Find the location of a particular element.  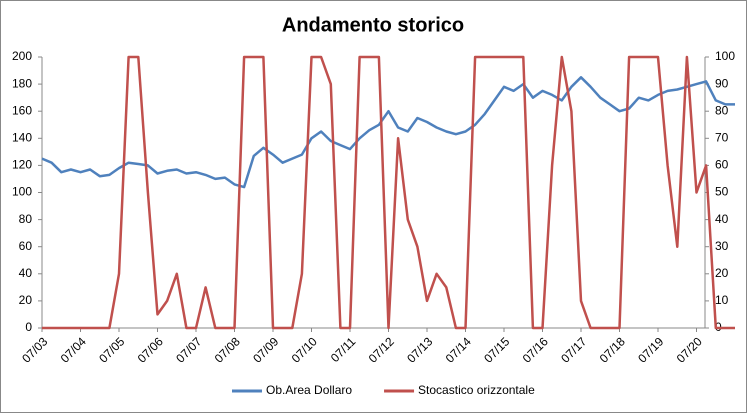

y-tick-label: 140 is located at coordinates (22, 137).